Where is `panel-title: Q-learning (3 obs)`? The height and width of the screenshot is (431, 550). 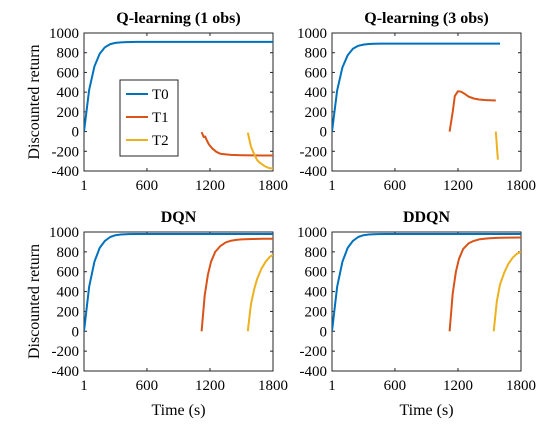
panel-title: Q-learning (3 obs) is located at coordinates (426, 18).